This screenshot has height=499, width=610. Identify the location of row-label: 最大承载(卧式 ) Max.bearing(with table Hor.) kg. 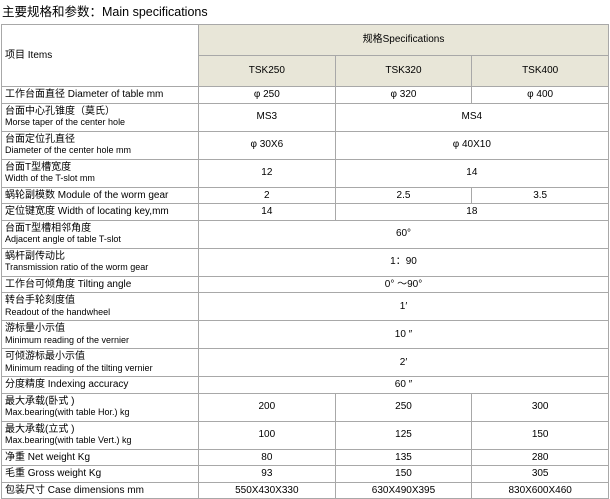
(100, 407).